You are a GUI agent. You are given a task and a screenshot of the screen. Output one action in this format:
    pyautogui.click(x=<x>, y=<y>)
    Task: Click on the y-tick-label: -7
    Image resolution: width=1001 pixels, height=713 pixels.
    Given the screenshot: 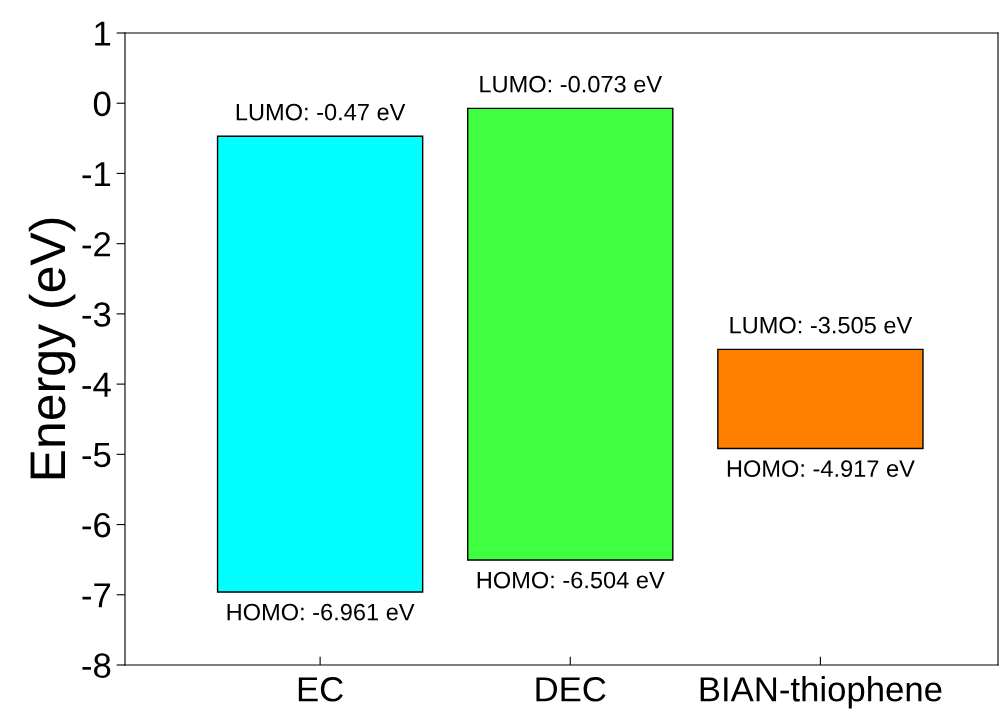 What is the action you would take?
    pyautogui.click(x=96, y=595)
    